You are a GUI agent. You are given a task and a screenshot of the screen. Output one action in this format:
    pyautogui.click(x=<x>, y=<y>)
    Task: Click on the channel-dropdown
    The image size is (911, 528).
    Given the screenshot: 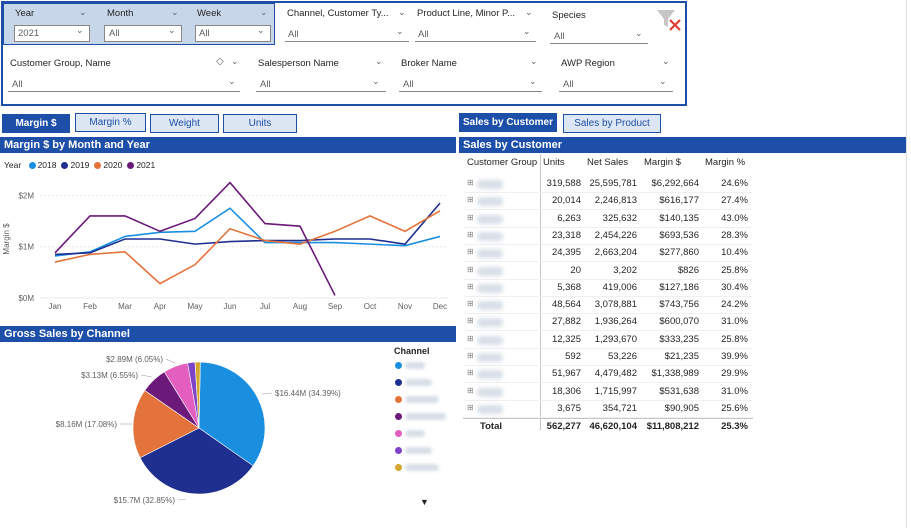 What is the action you would take?
    pyautogui.click(x=347, y=33)
    